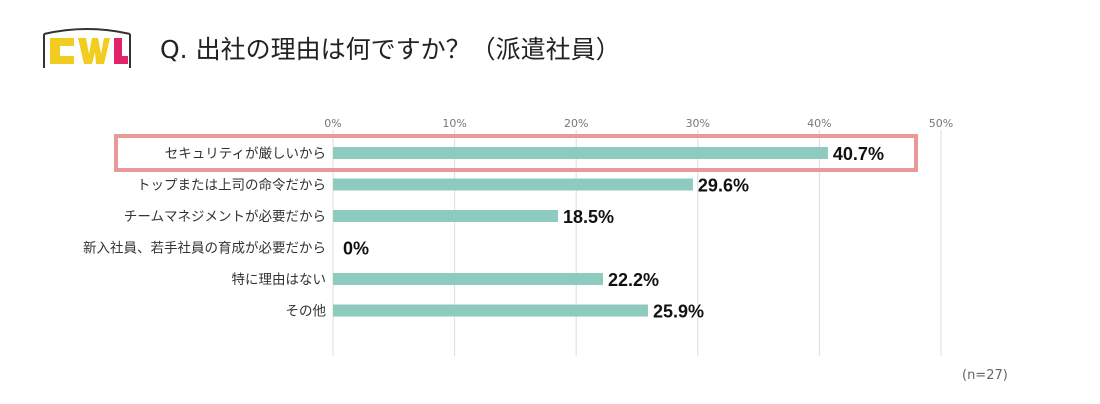  Describe the element at coordinates (204, 249) in the screenshot. I see `category-label: 新入社員、若手社員の育成が必要だから` at that location.